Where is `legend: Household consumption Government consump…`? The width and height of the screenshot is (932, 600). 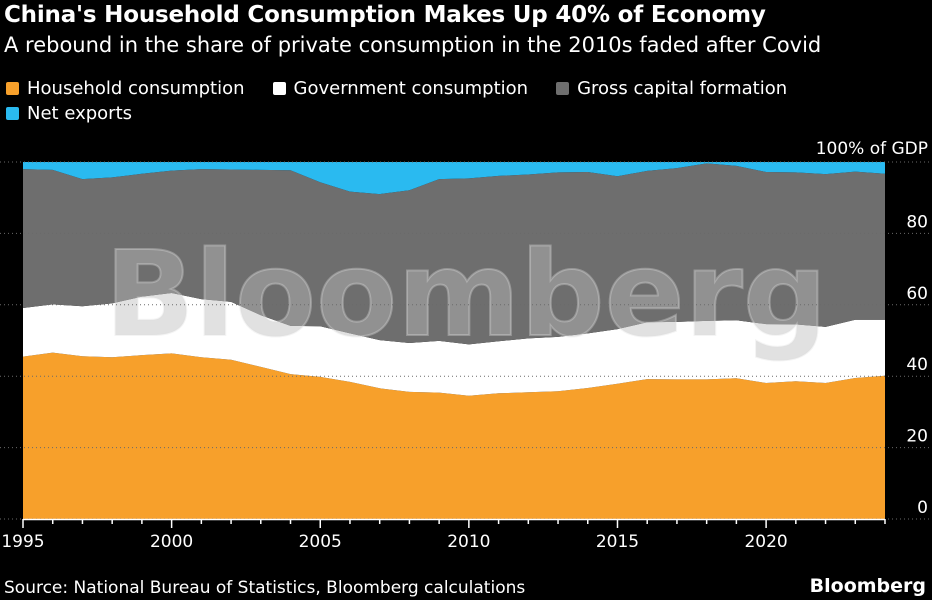
legend: Household consumption Government consump… is located at coordinates (456, 101).